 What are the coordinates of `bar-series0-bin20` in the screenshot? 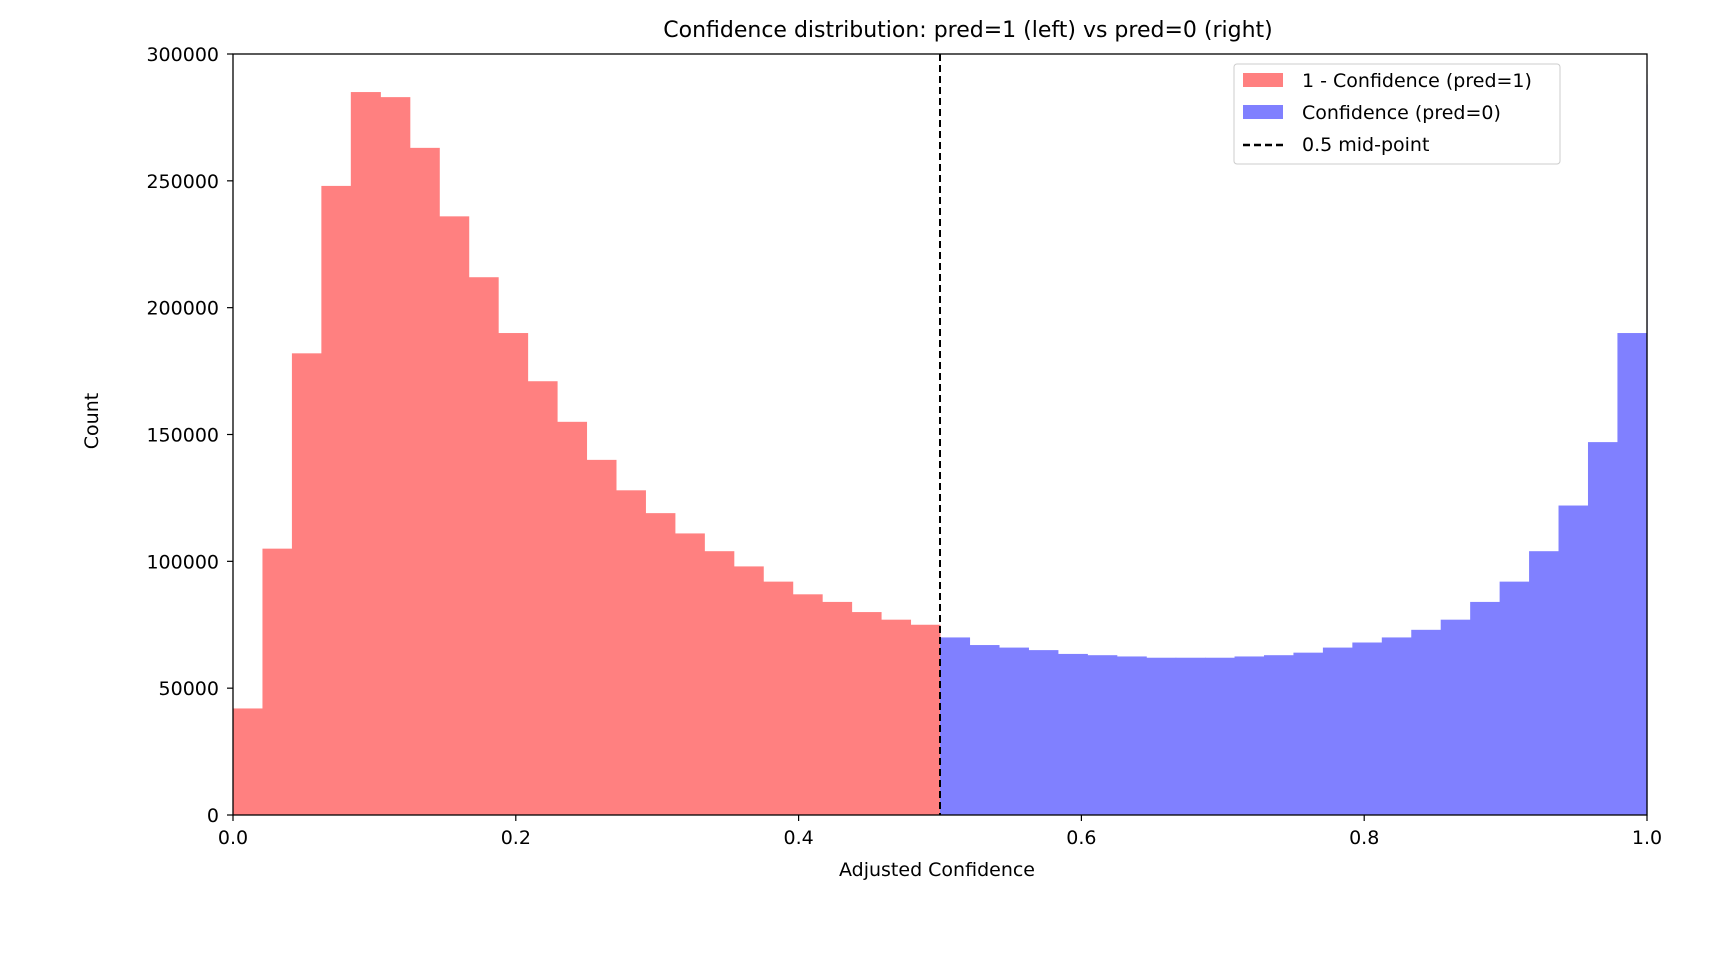 It's located at (837, 708).